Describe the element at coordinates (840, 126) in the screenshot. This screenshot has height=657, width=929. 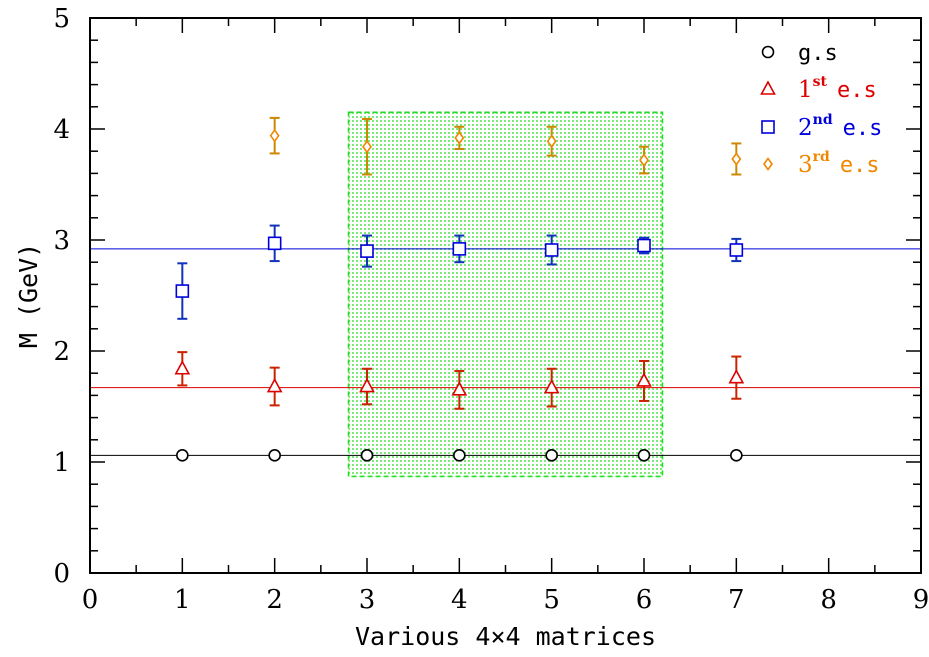
I see `legend-entry: 2nd e.s` at that location.